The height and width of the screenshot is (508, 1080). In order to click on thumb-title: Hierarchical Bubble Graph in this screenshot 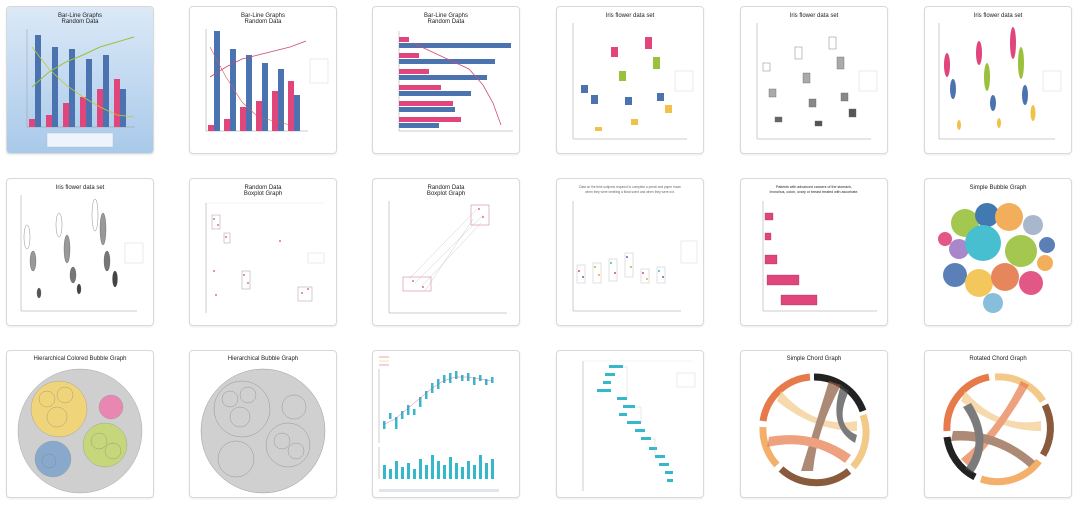, I will do `click(263, 359)`.